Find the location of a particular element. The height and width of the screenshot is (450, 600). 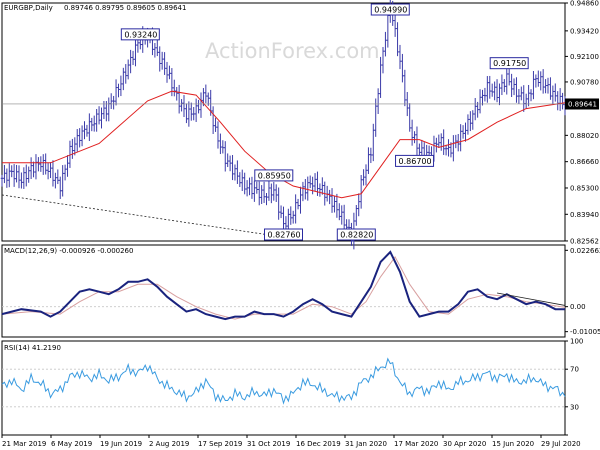

macd-line is located at coordinates (283, 285).